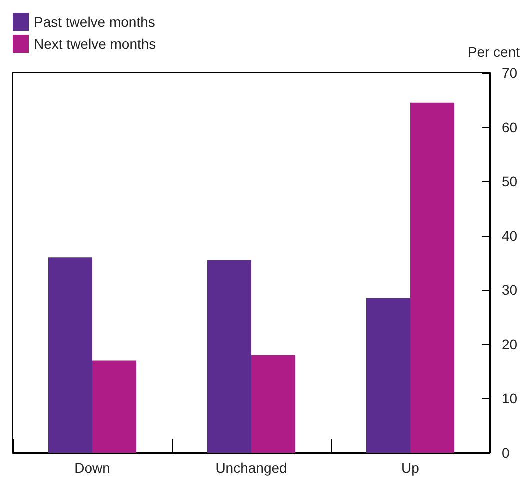  What do you see at coordinates (510, 398) in the screenshot?
I see `y-tick-label: 10` at bounding box center [510, 398].